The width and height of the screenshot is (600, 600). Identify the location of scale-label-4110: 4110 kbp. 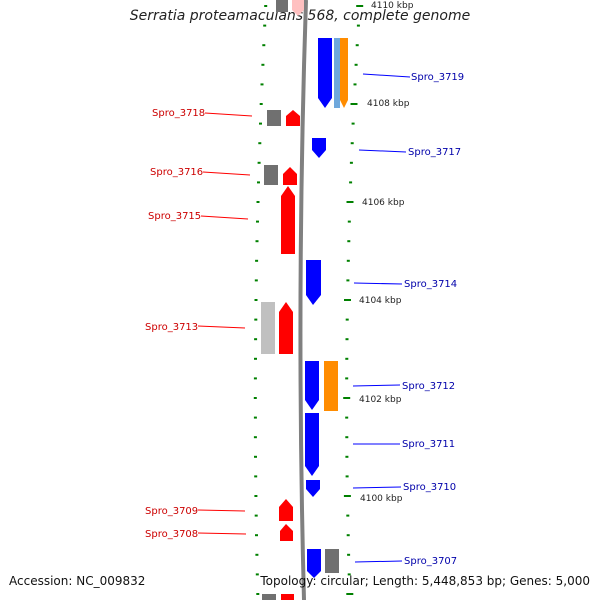
(392, 6).